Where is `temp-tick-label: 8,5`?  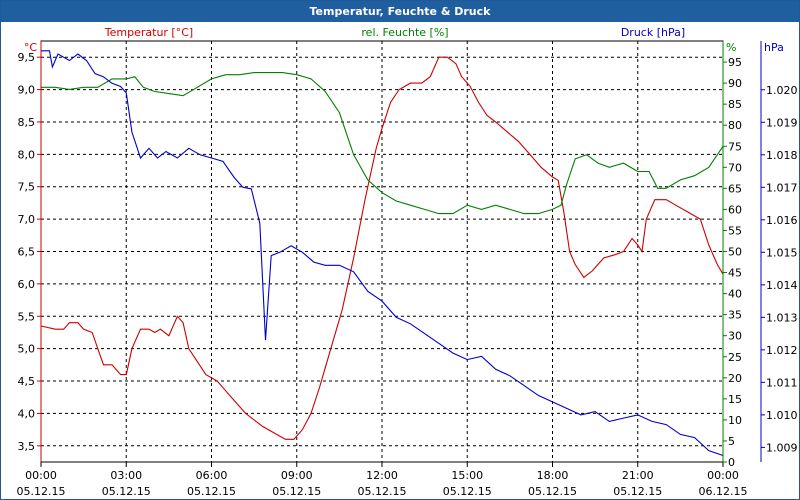
temp-tick-label: 8,5 is located at coordinates (27, 122).